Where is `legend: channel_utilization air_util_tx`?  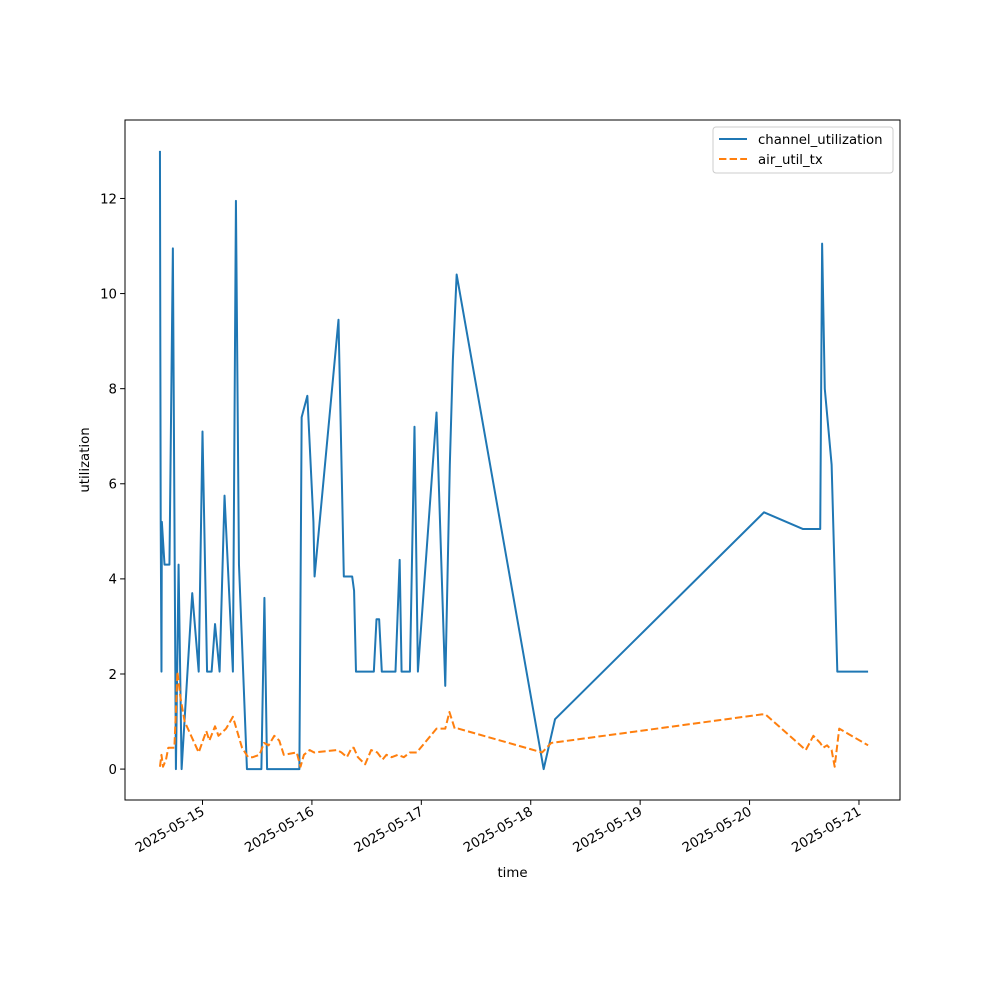 legend: channel_utilization air_util_tx is located at coordinates (803, 150).